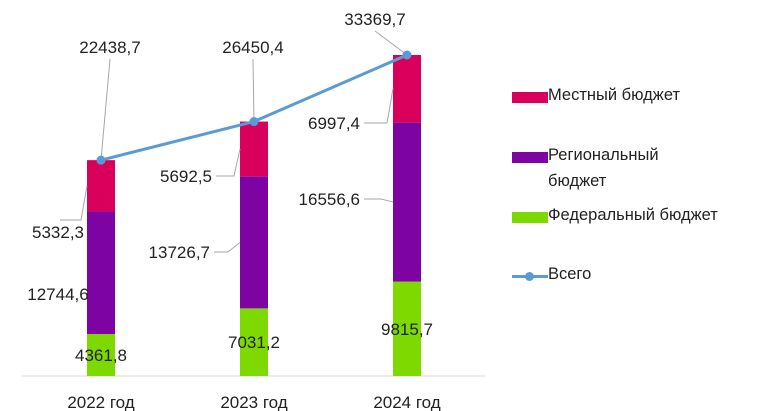 Image resolution: width=760 pixels, height=411 pixels. I want to click on data-label-regional-2023: 13726,7, so click(179, 252).